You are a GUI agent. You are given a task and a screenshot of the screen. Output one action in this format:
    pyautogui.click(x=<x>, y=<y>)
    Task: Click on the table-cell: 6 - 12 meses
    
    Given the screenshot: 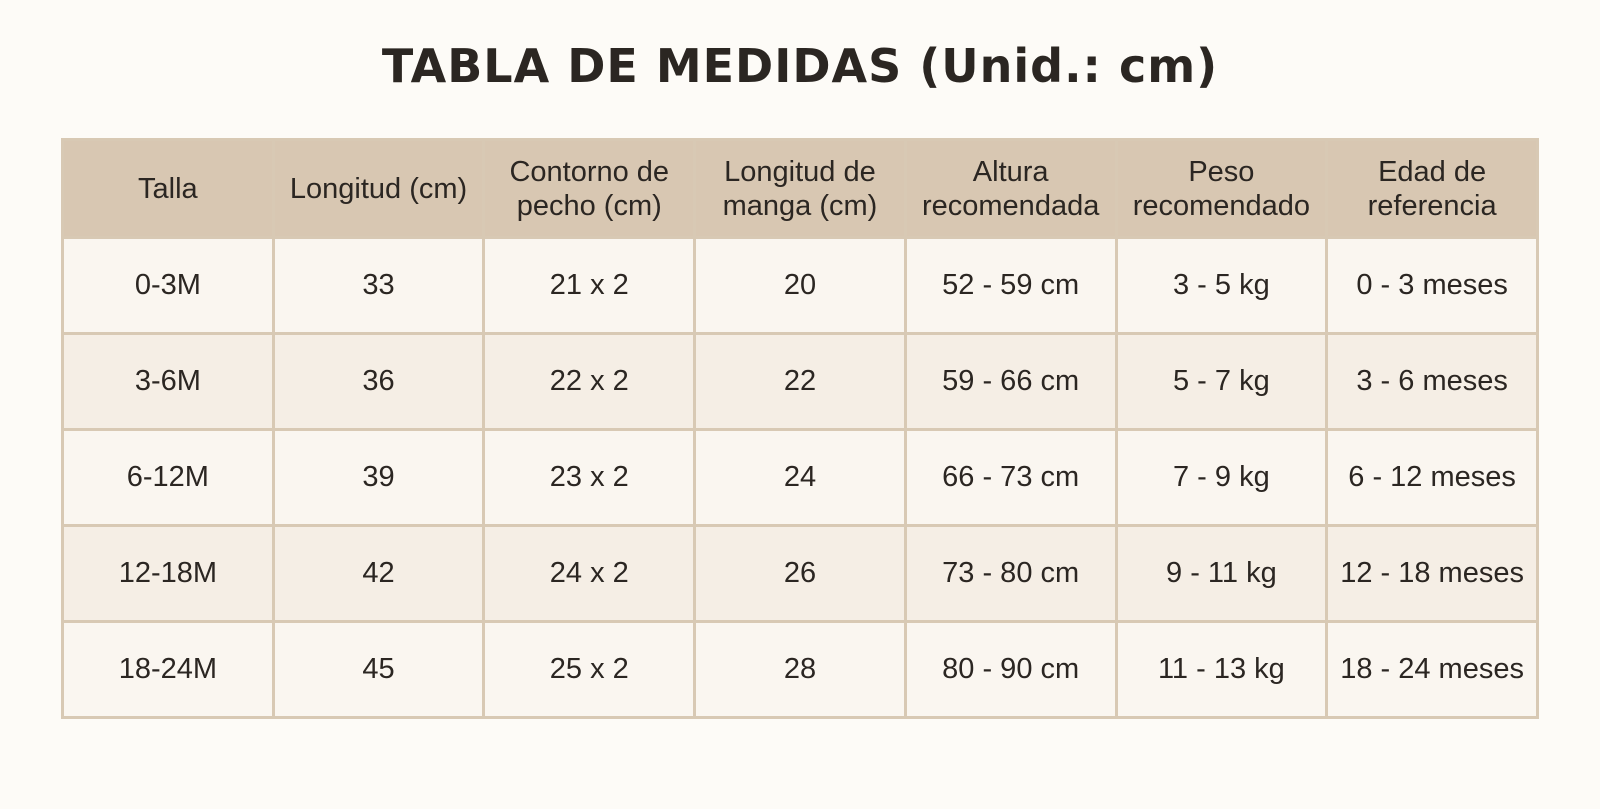 What is the action you would take?
    pyautogui.click(x=1432, y=477)
    